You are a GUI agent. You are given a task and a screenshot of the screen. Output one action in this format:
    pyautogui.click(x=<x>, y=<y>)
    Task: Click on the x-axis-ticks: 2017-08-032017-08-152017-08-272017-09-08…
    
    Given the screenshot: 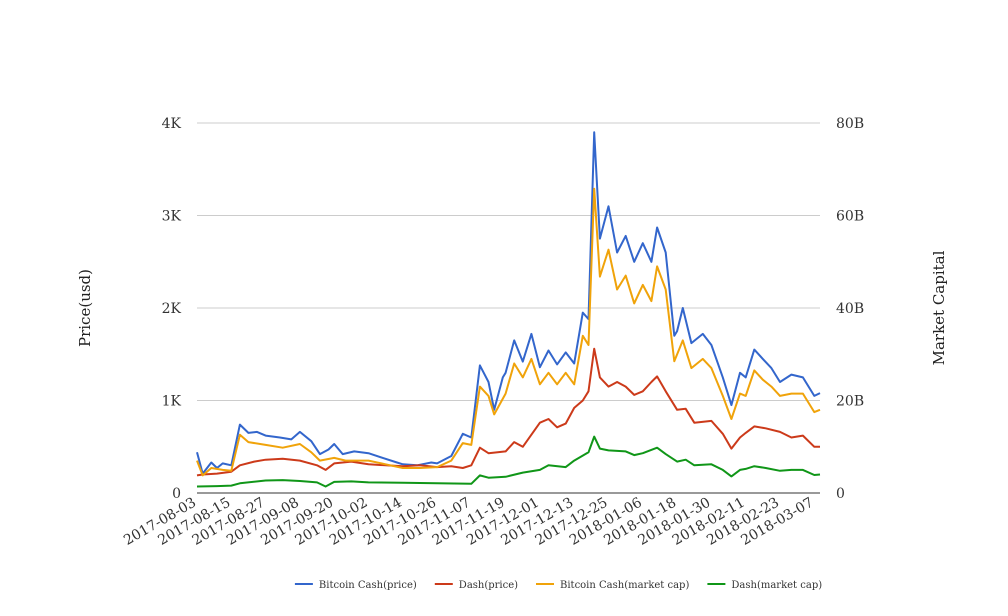 What is the action you would take?
    pyautogui.click(x=468, y=522)
    